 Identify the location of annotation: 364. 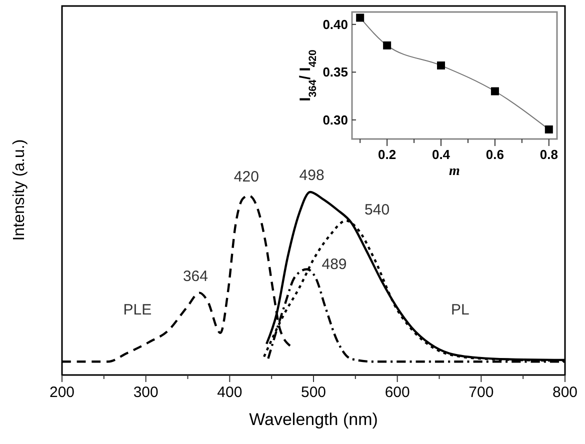
(195, 276).